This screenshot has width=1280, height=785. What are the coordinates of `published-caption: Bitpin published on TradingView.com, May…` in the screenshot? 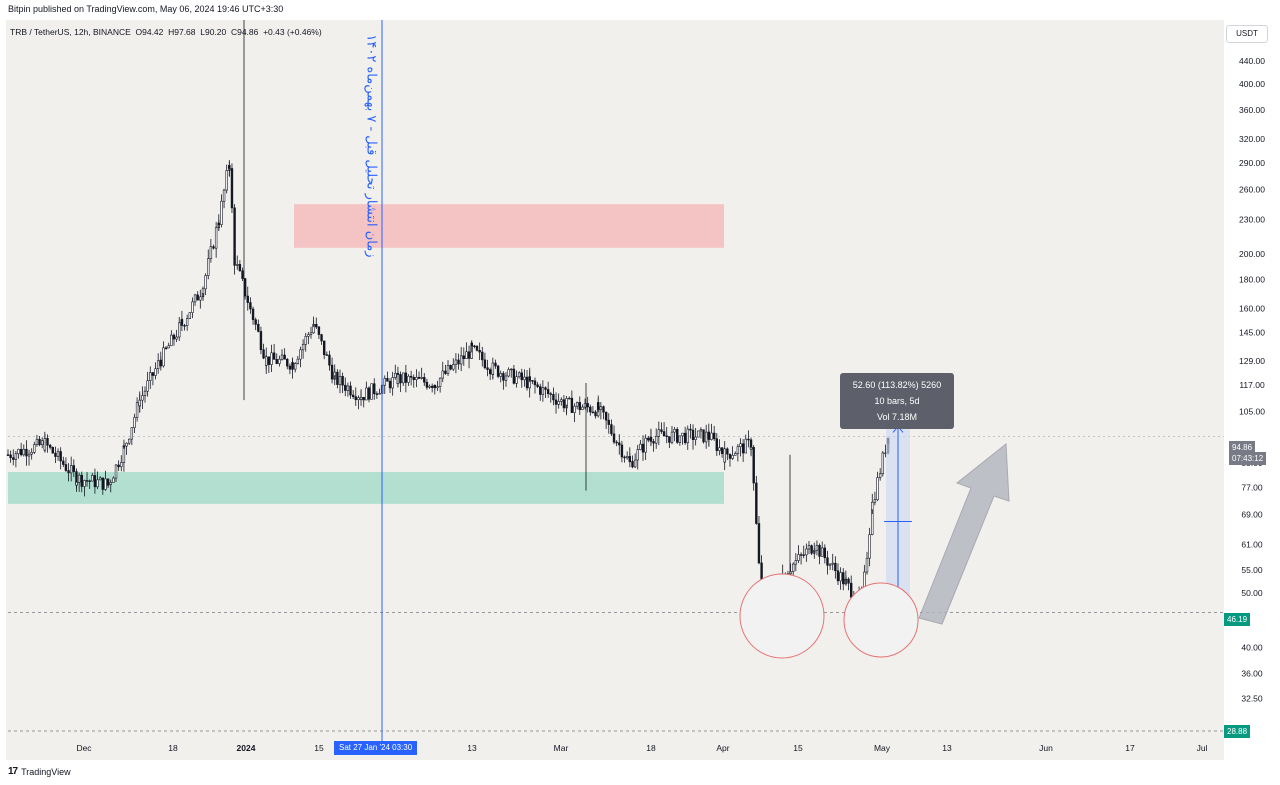 It's located at (146, 9).